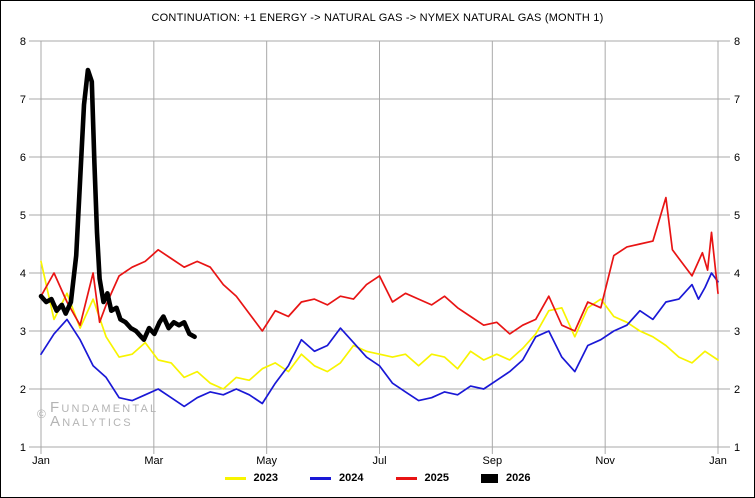 This screenshot has height=498, width=755. I want to click on x-tick-label-Mar-1: Mar, so click(153, 461).